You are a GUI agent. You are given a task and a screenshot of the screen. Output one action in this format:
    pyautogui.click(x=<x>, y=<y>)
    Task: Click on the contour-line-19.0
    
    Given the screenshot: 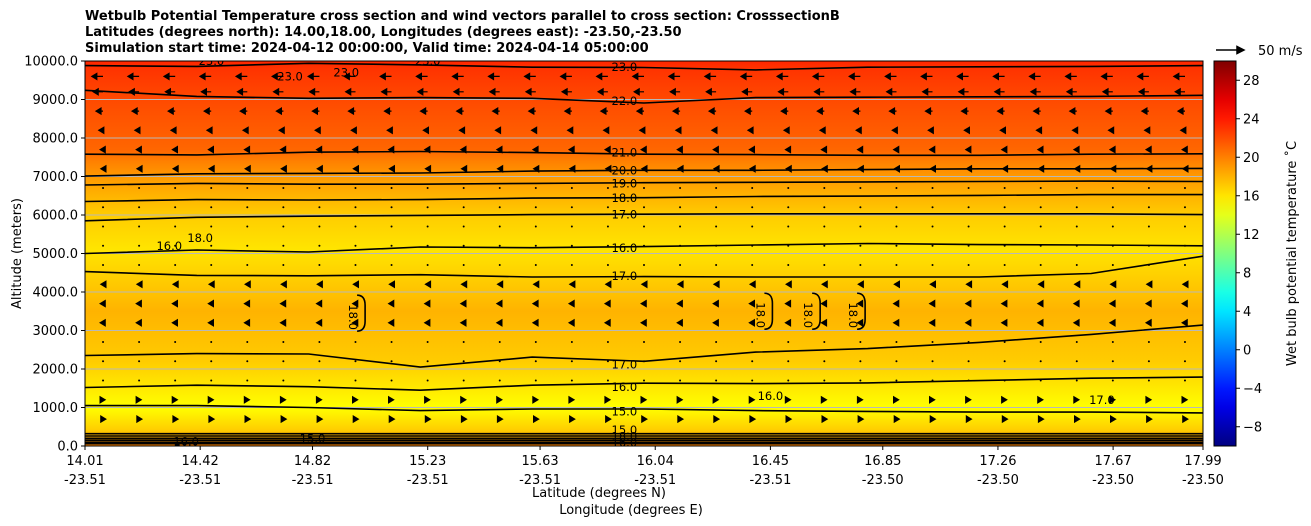 What is the action you would take?
    pyautogui.click(x=644, y=183)
    